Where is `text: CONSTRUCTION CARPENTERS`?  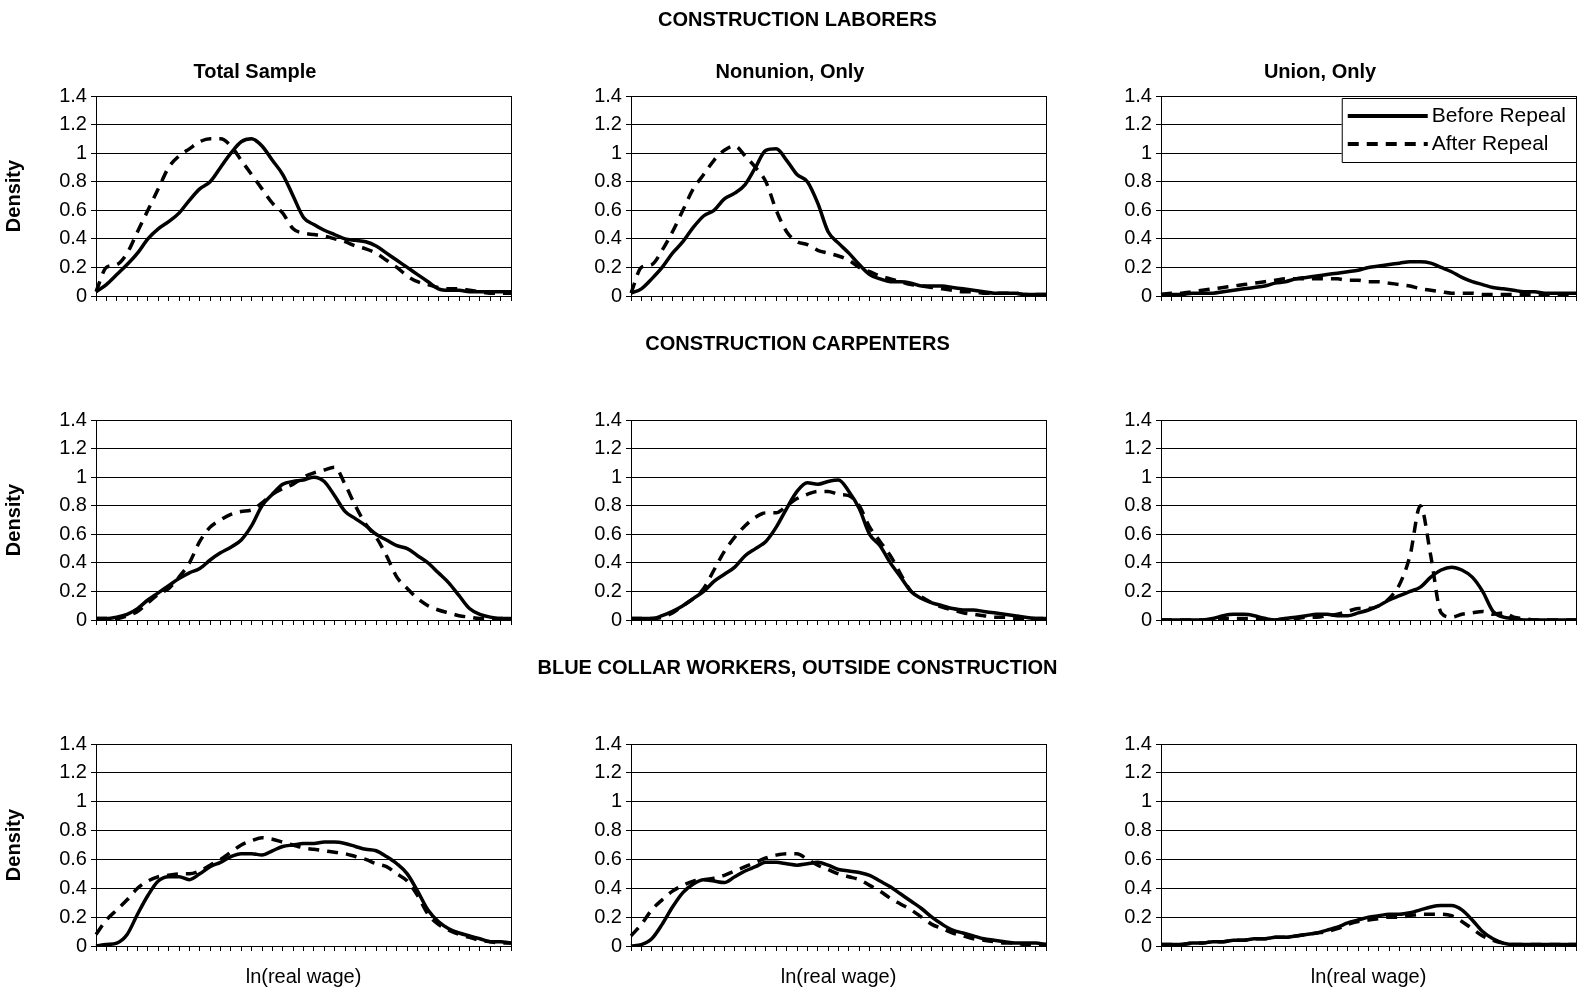
text: CONSTRUCTION CARPENTERS is located at coordinates (797, 343).